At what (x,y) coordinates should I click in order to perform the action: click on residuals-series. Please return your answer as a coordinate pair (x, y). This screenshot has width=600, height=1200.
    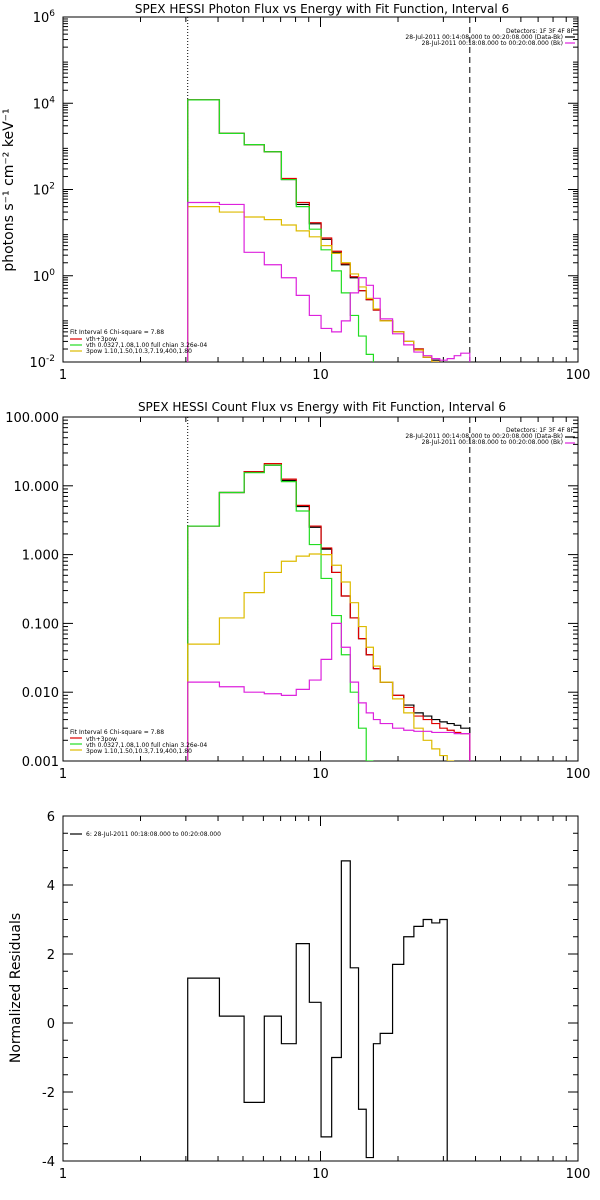
    Looking at the image, I should click on (317, 1010).